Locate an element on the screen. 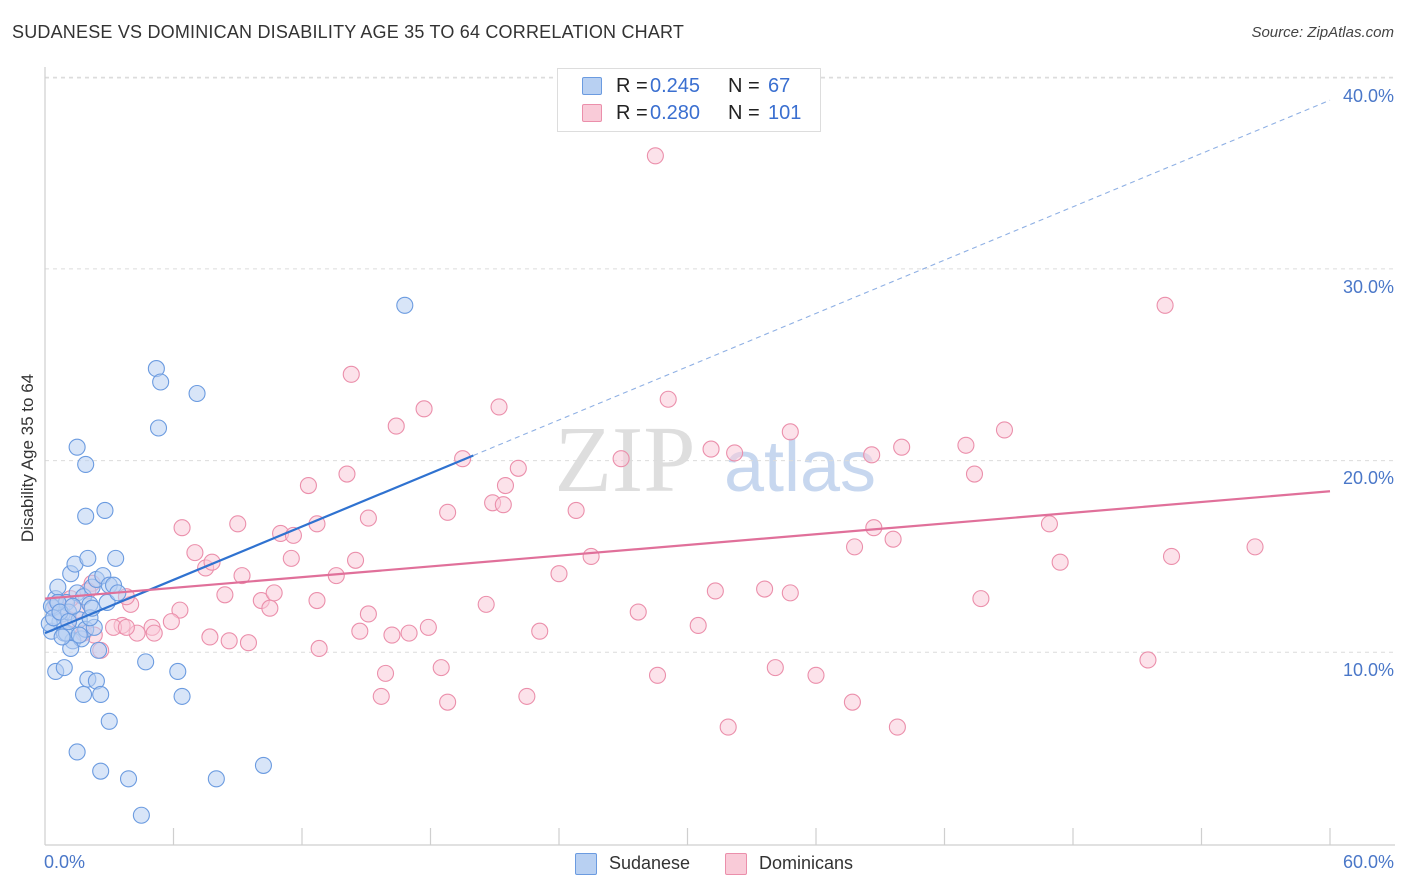  sudanese-trend-line is located at coordinates (259, 544).